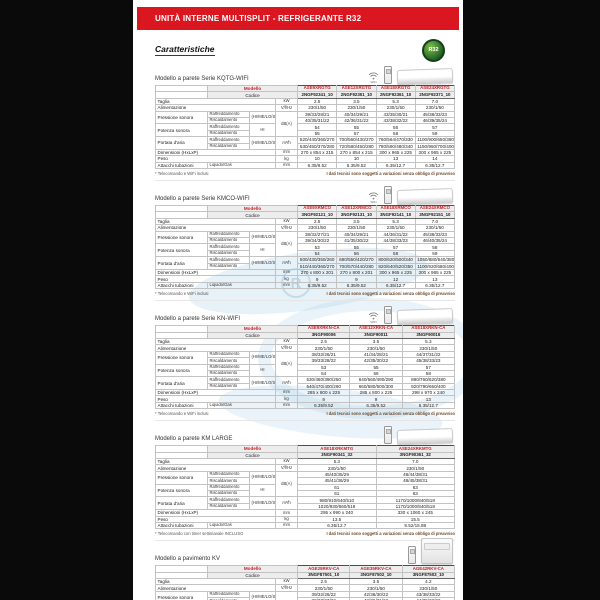  Describe the element at coordinates (428, 386) in the screenshot. I see `spec-value: 920/790/650/400` at that location.